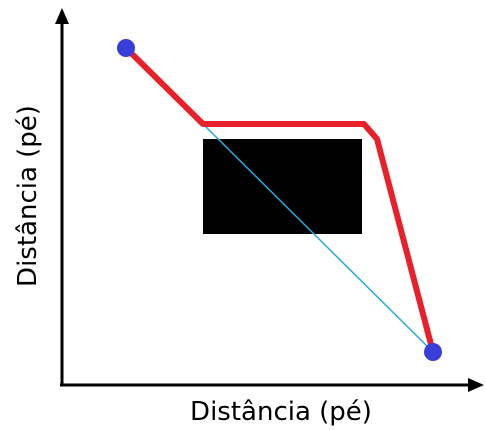  Describe the element at coordinates (282, 186) in the screenshot. I see `obstacle-rectangle` at that location.